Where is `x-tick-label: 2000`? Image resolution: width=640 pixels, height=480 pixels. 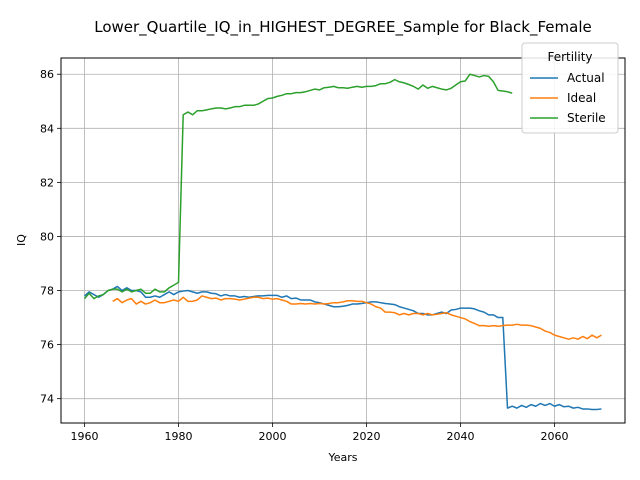
x-tick-label: 2000 is located at coordinates (273, 436).